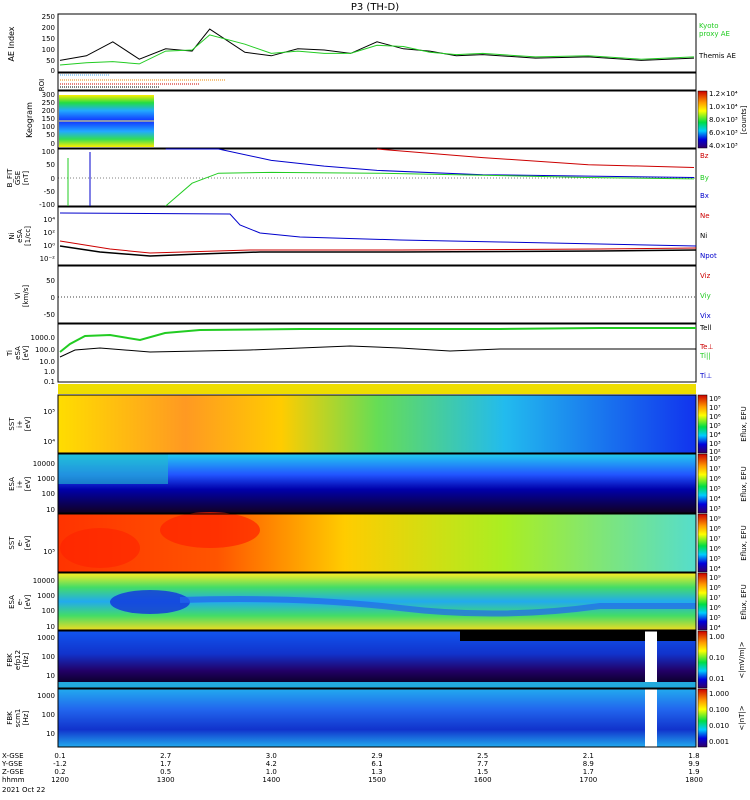 The image size is (750, 800). I want to click on esa-i-ytick: 100, so click(48, 494).